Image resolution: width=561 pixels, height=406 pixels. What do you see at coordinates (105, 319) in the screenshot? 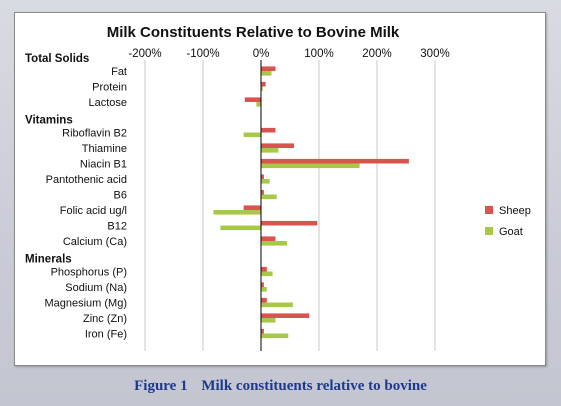
I see `category-label: Zinc (Zn)` at bounding box center [105, 319].